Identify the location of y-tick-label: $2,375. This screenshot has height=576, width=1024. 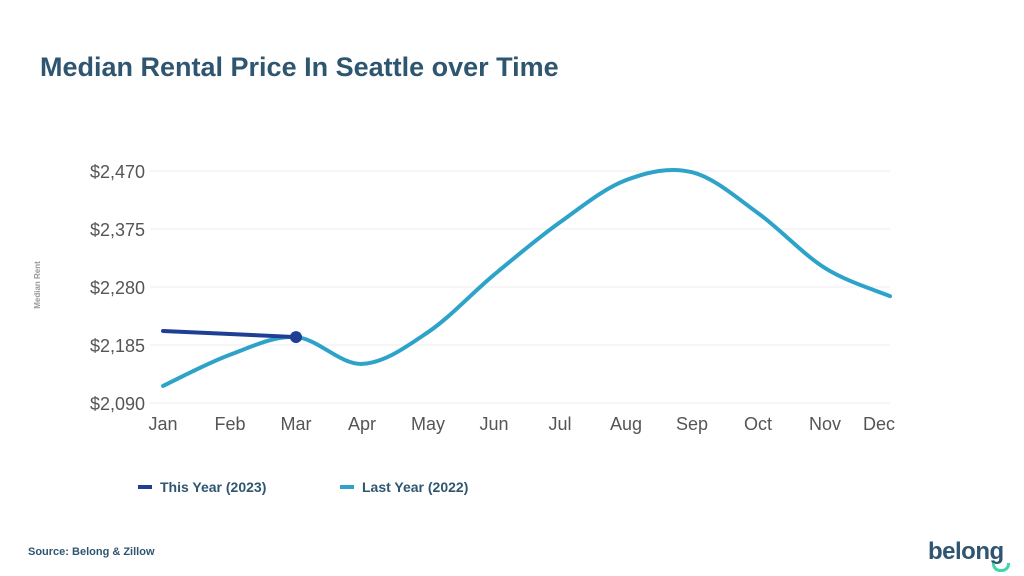
(117, 230).